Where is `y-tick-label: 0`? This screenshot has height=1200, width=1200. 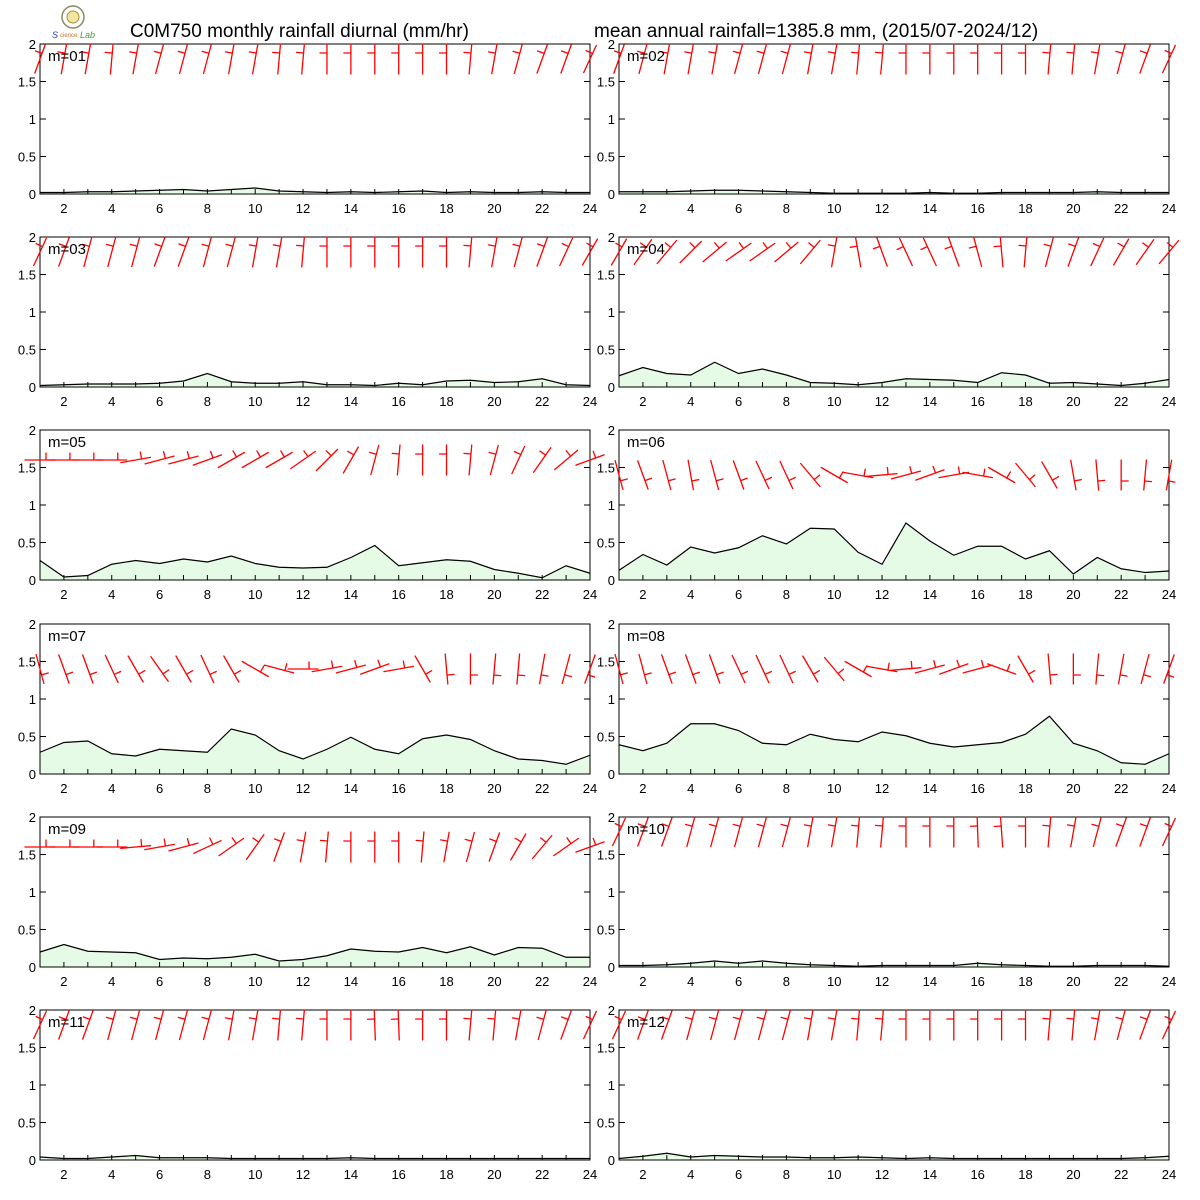 y-tick-label: 0 is located at coordinates (32, 774).